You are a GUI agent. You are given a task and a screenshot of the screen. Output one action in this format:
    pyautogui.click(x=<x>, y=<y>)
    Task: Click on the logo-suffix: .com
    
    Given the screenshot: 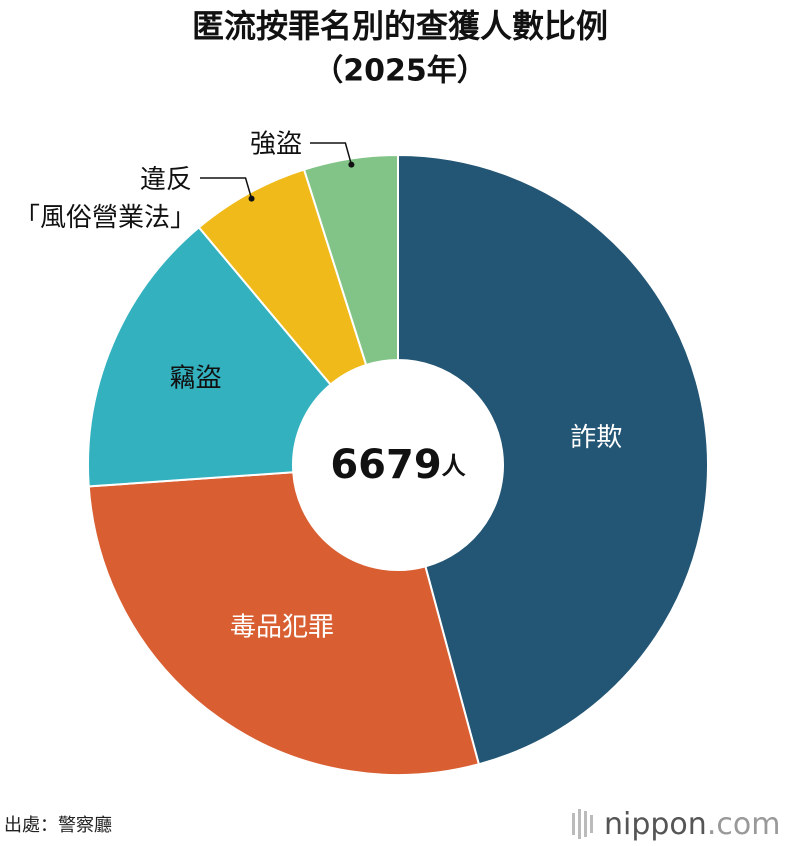 What is the action you would take?
    pyautogui.click(x=744, y=824)
    